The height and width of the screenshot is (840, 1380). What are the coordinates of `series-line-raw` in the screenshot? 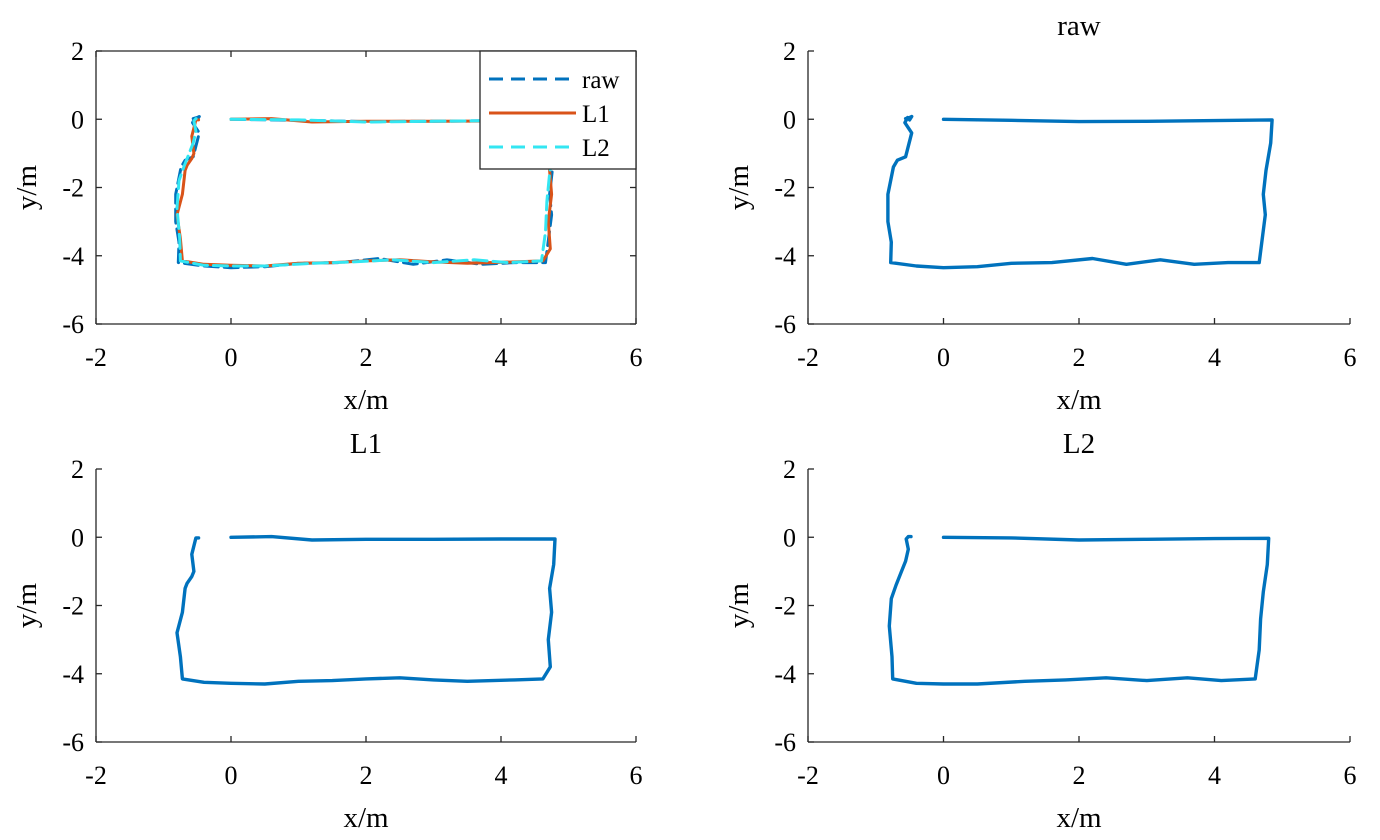 It's located at (1080, 192).